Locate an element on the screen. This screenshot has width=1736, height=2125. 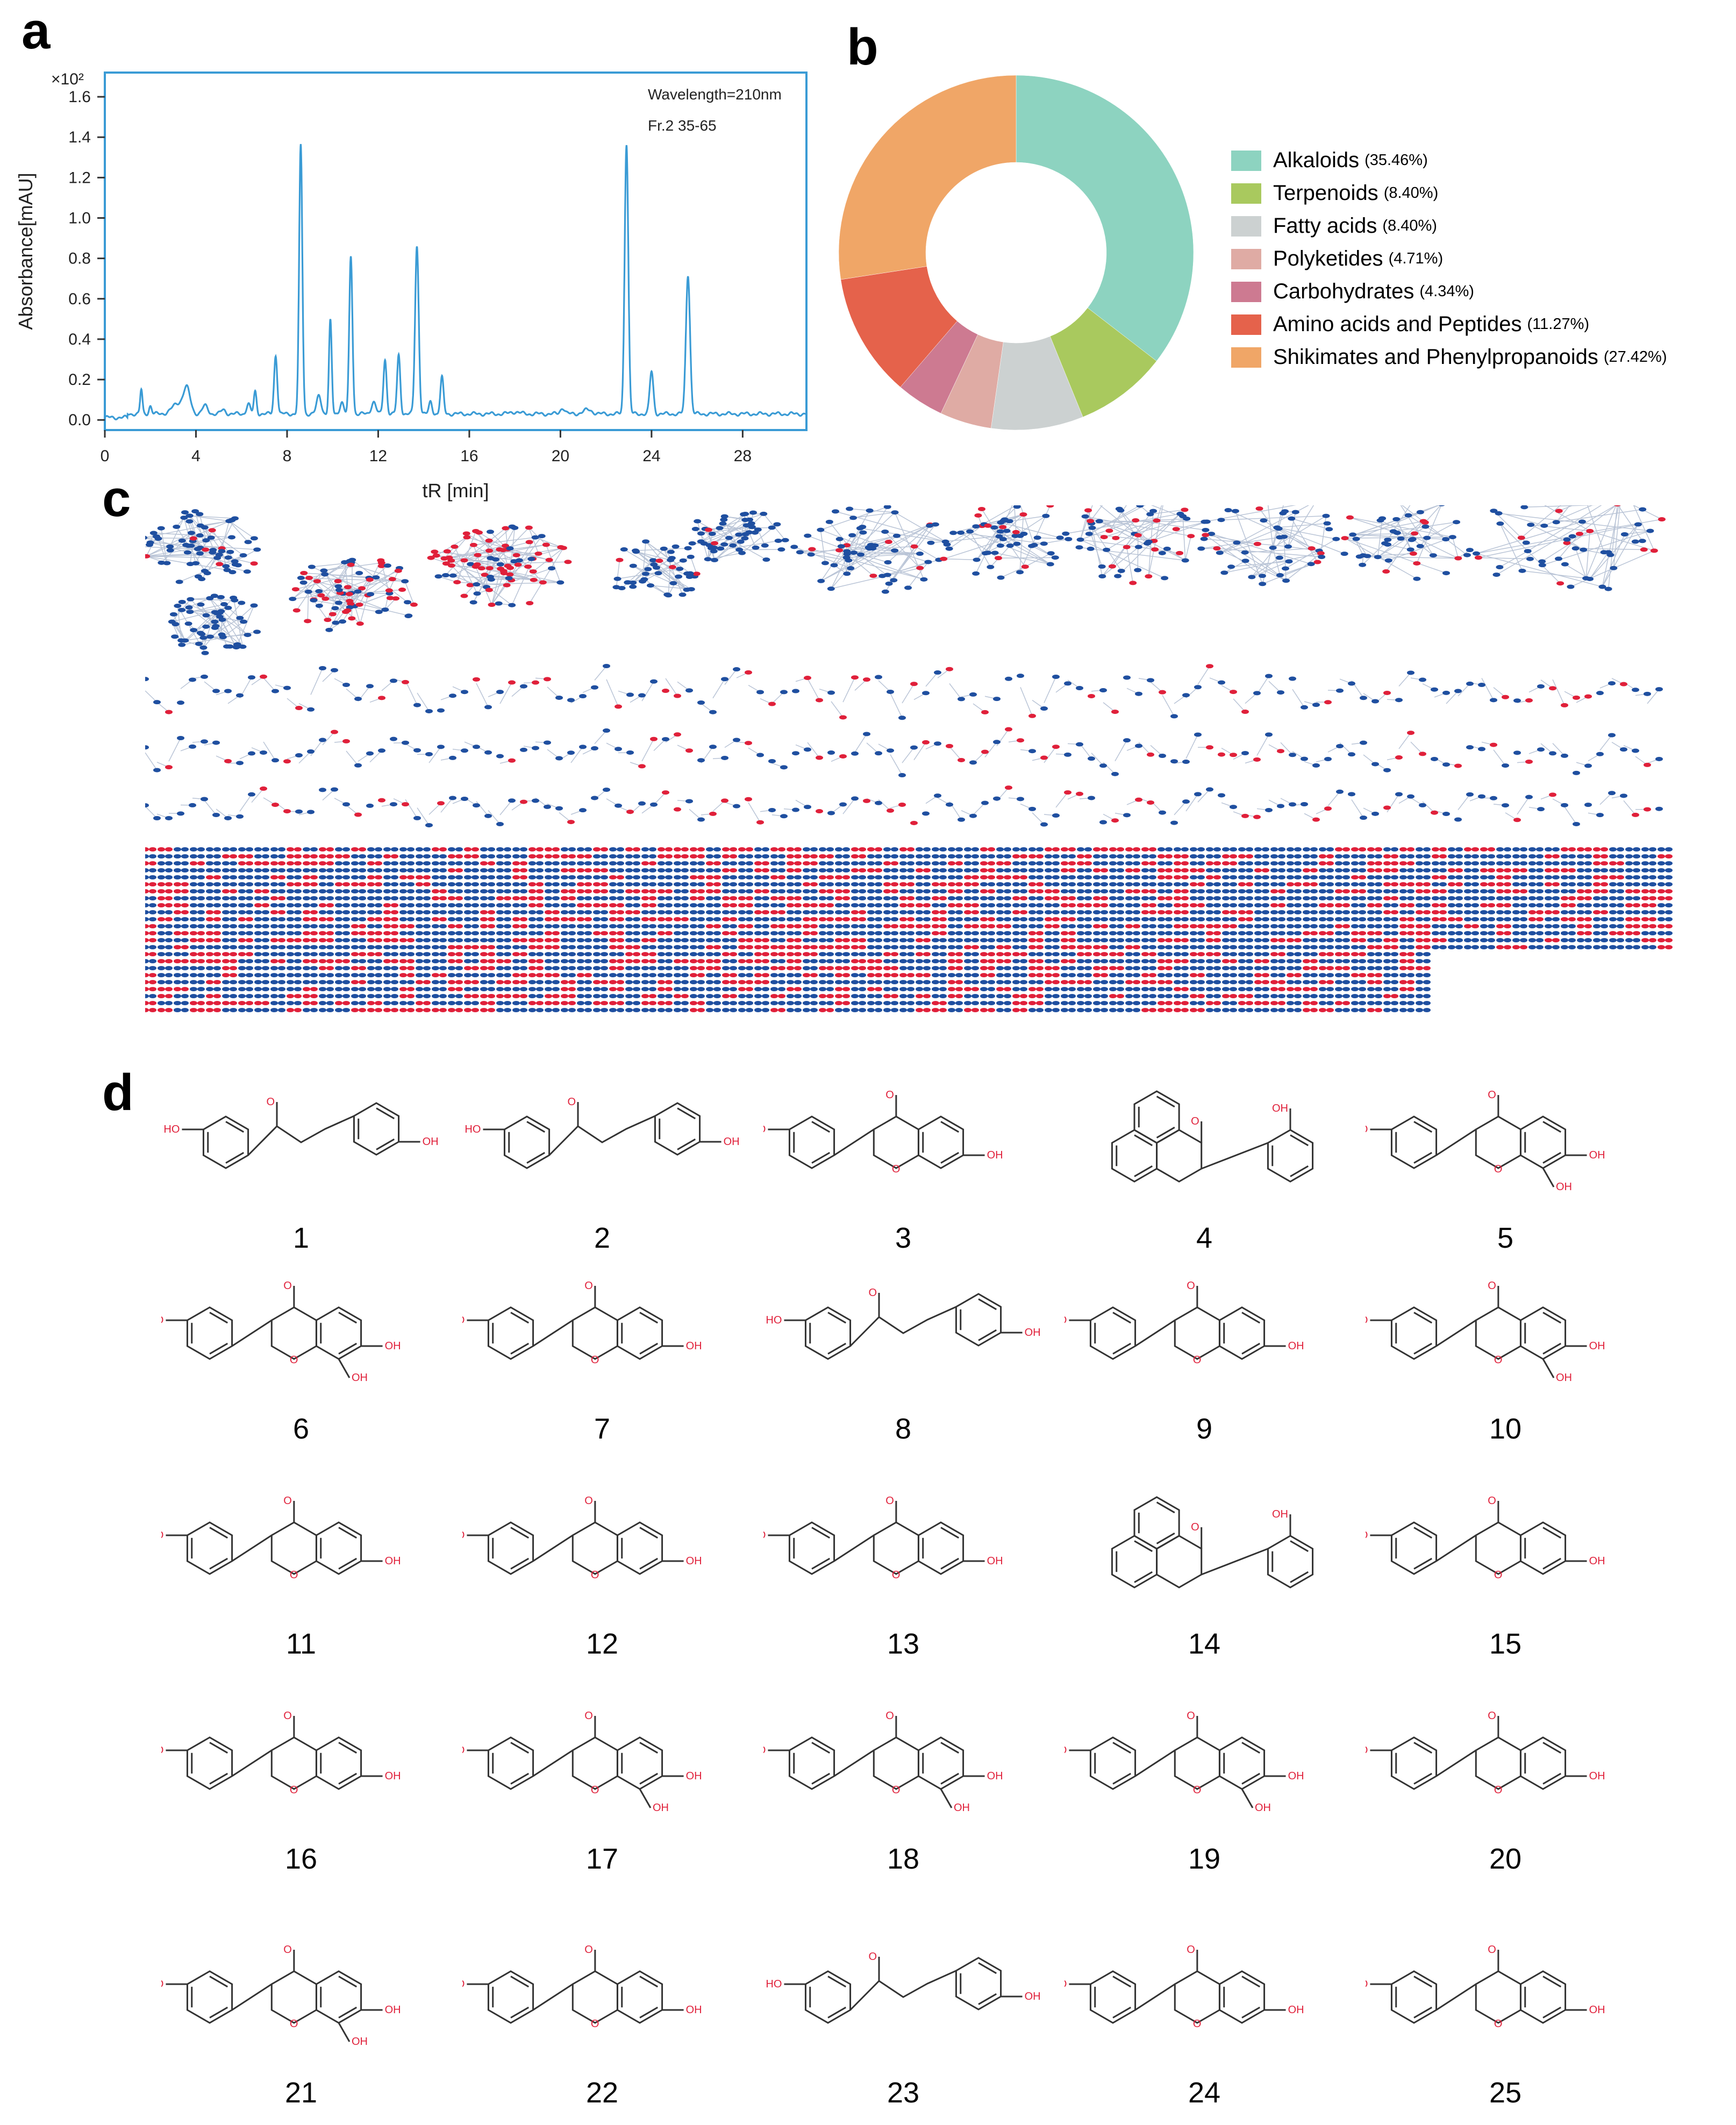
legend-swatch is located at coordinates (1246, 226).